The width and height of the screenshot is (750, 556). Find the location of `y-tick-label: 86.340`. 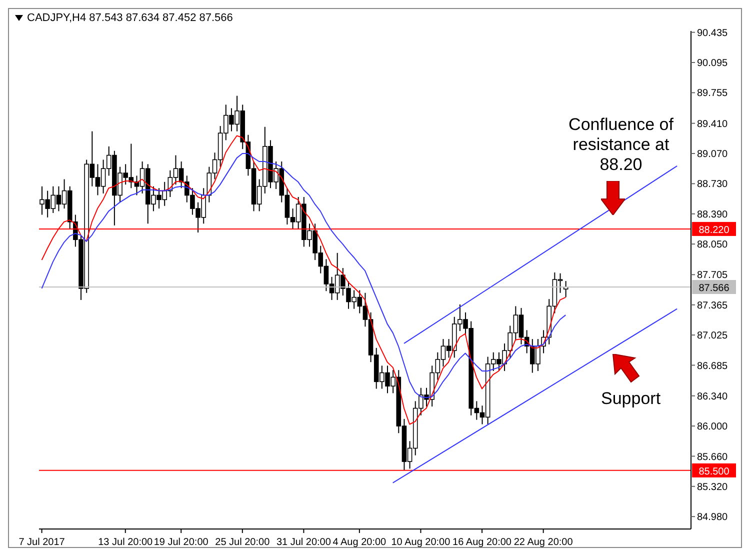

y-tick-label: 86.340 is located at coordinates (712, 396).